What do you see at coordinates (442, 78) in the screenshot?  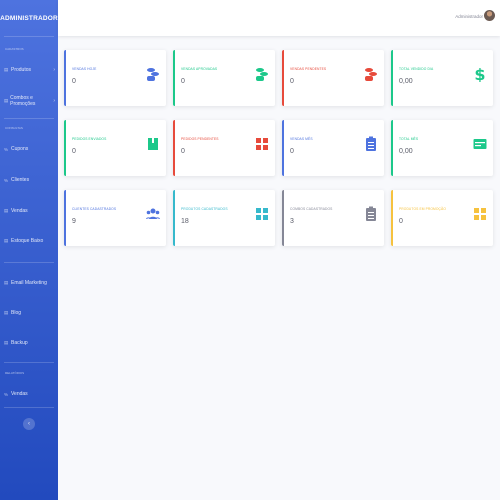 I see `stat-card: TOTAL VENDIDO DIA 0,00 $` at bounding box center [442, 78].